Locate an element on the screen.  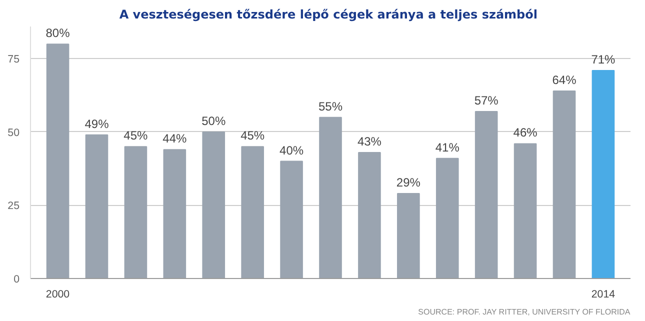
chart-title: A veszteségesen tőzsdére lépő cégek aránya a teljes számból is located at coordinates (328, 15).